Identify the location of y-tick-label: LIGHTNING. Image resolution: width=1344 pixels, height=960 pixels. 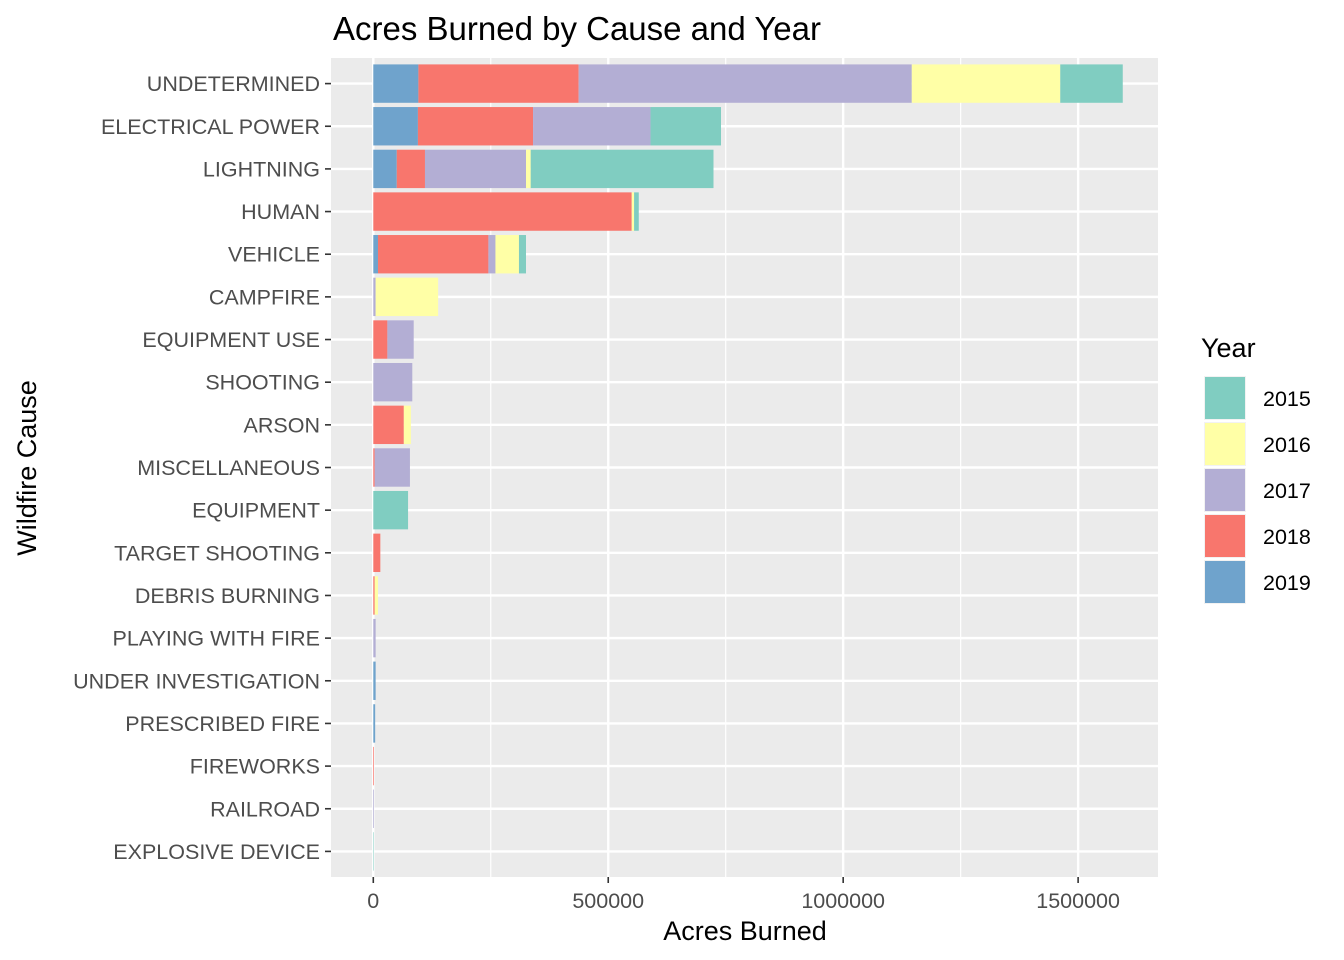
(261, 169).